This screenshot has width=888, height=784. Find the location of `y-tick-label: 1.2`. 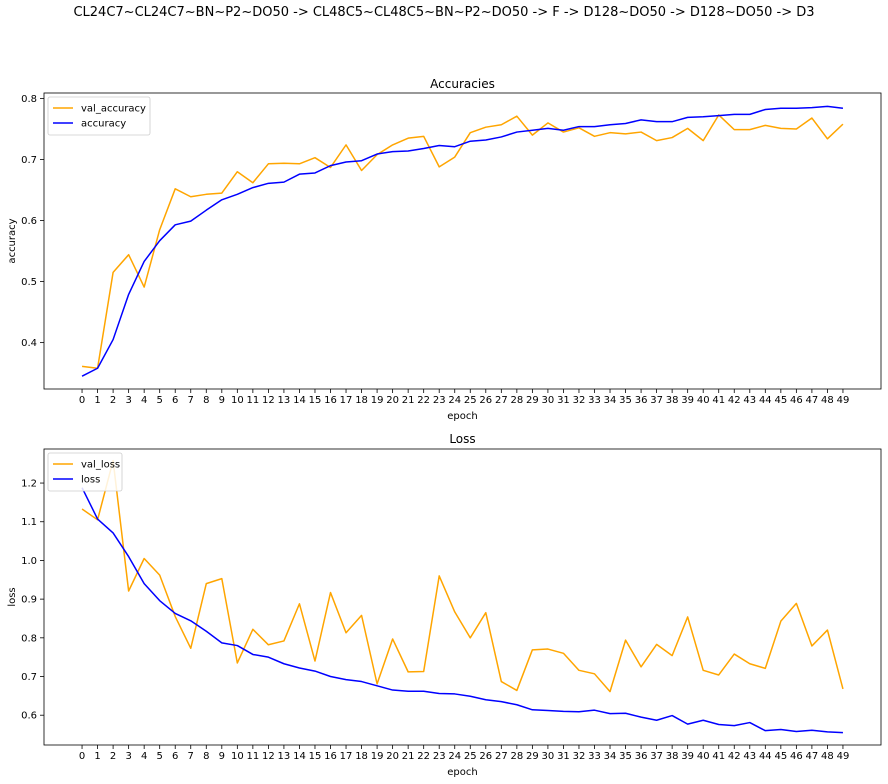

y-tick-label: 1.2 is located at coordinates (29, 484).